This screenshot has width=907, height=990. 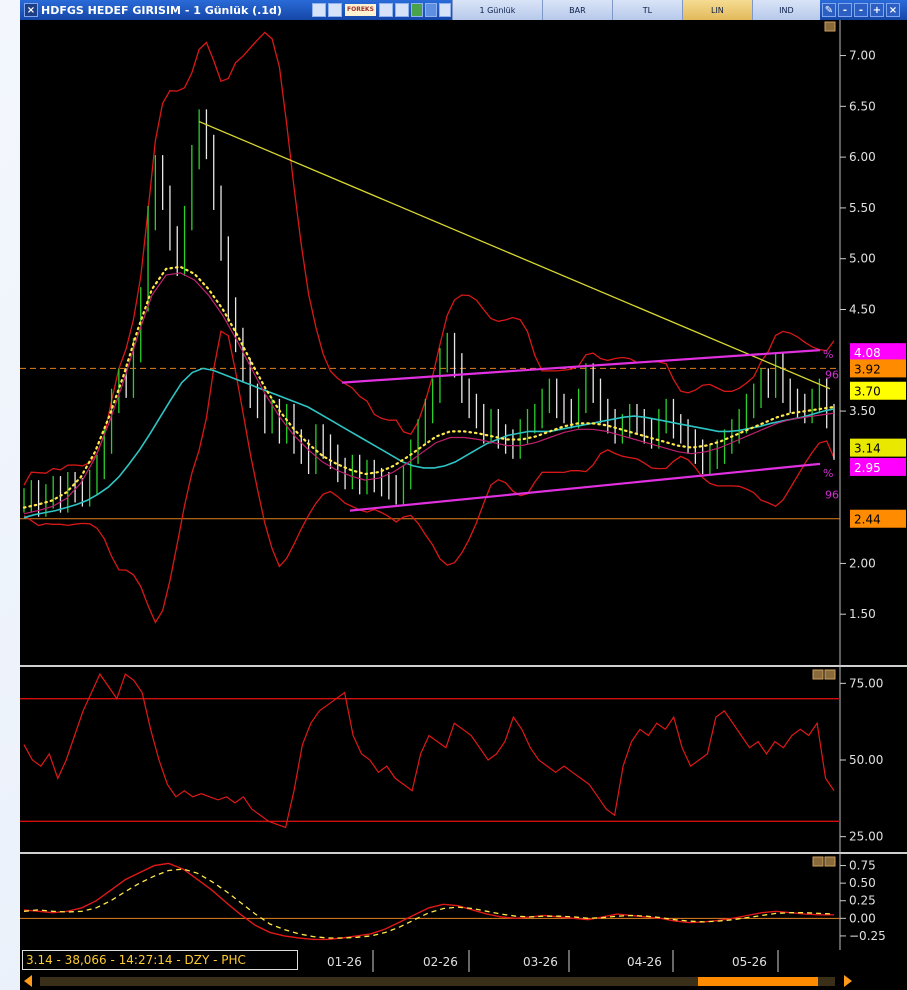 What do you see at coordinates (644, 962) in the screenshot?
I see `x-tick-label: 04-26` at bounding box center [644, 962].